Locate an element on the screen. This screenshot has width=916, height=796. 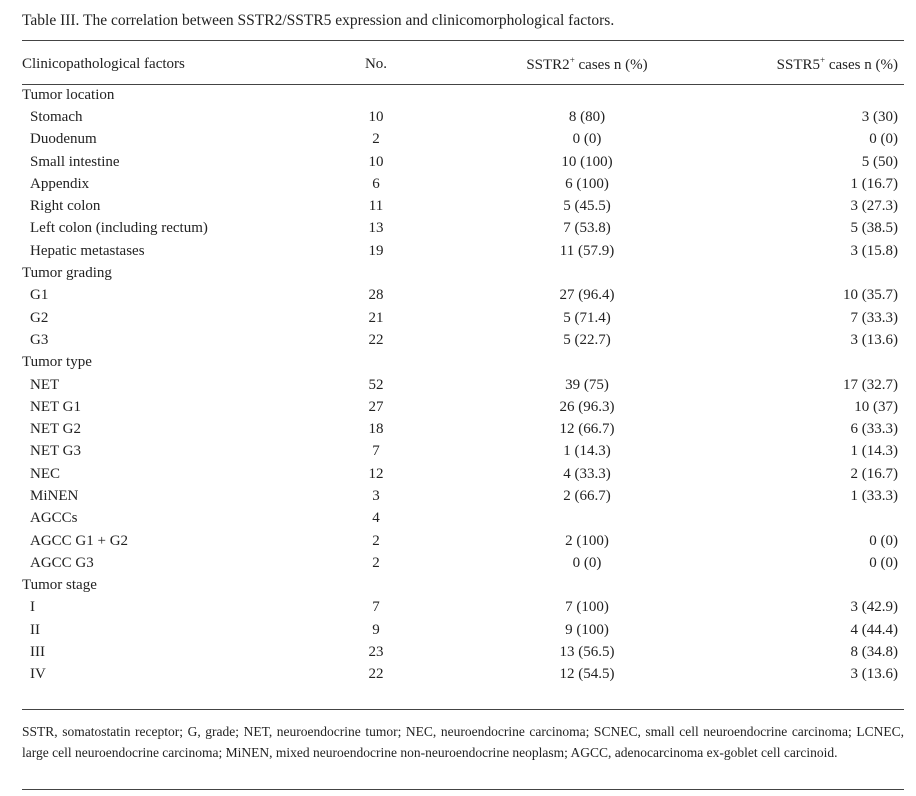
data-row: I 7 7 (100) 3 (42.9) is located at coordinates (463, 608).